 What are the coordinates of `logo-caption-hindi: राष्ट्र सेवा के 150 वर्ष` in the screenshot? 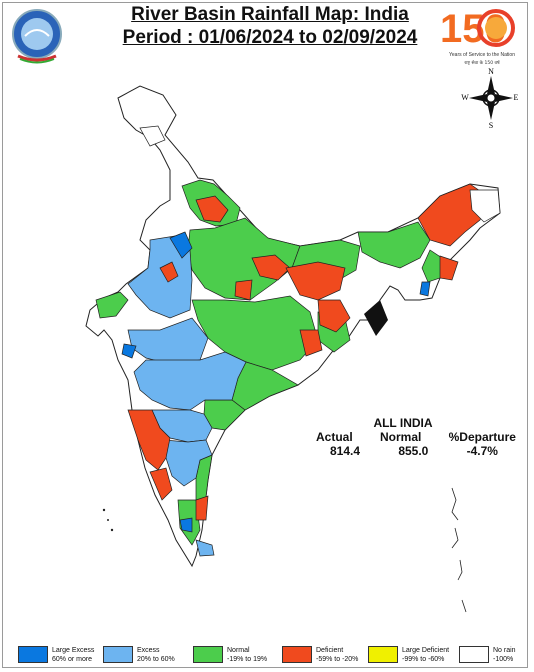 It's located at (482, 62).